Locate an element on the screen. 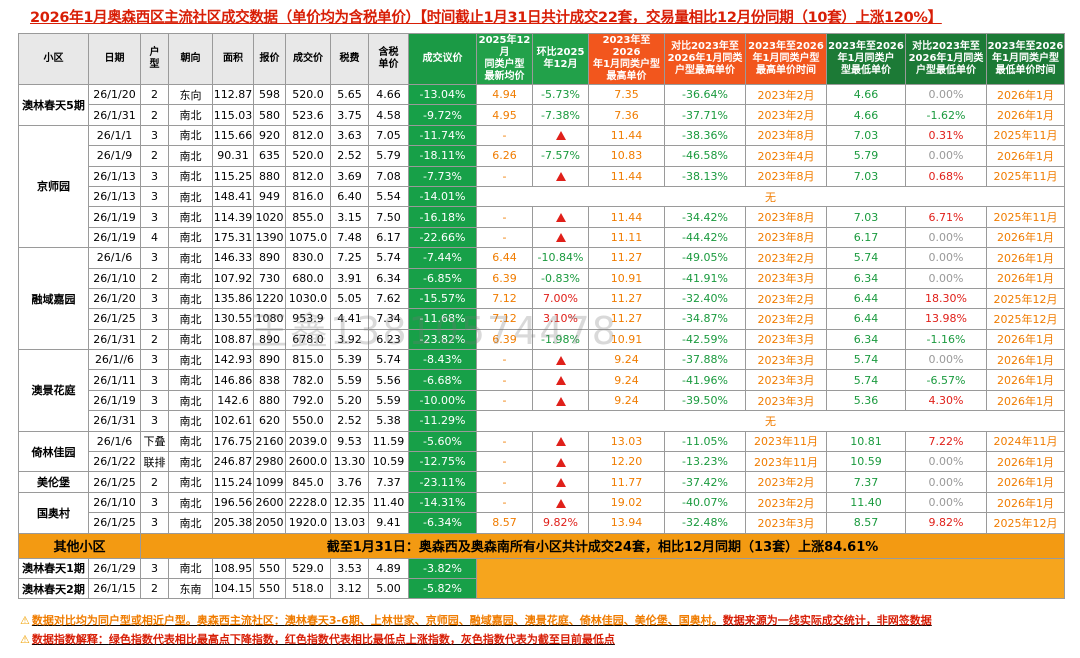 This screenshot has width=1080, height=658. table-cell: 26/1/11 is located at coordinates (114, 380).